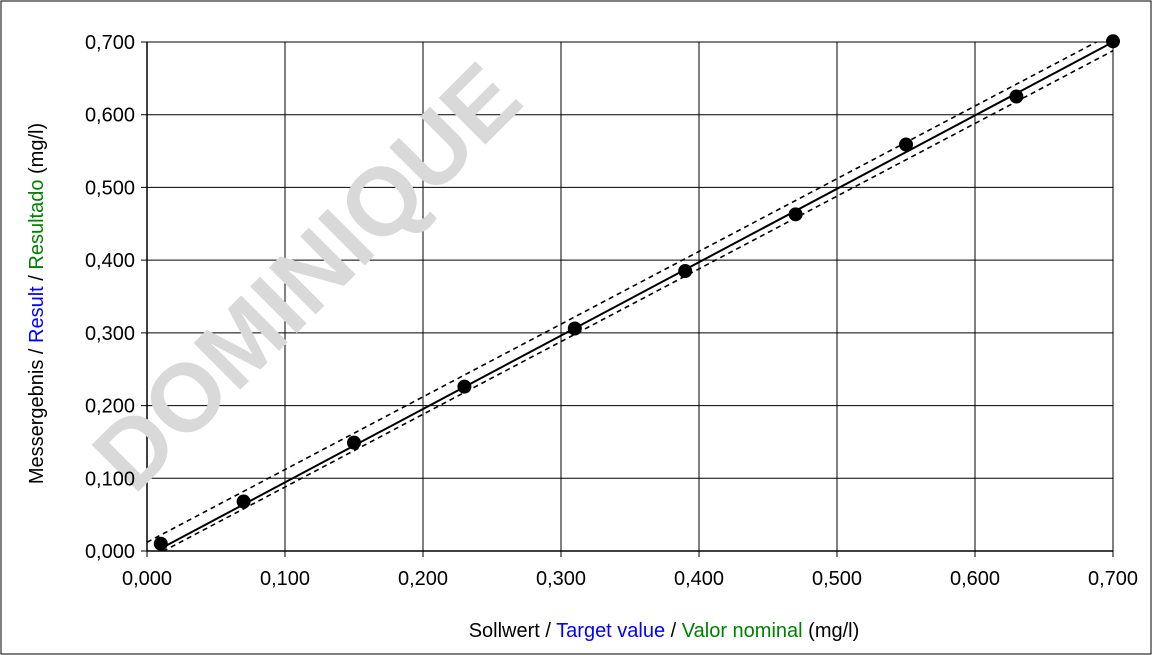  I want to click on y-tick-labels: 0,000 0,100 0,200 0,300 0,400 0,500 0,600 0,700, so click(110, 297).